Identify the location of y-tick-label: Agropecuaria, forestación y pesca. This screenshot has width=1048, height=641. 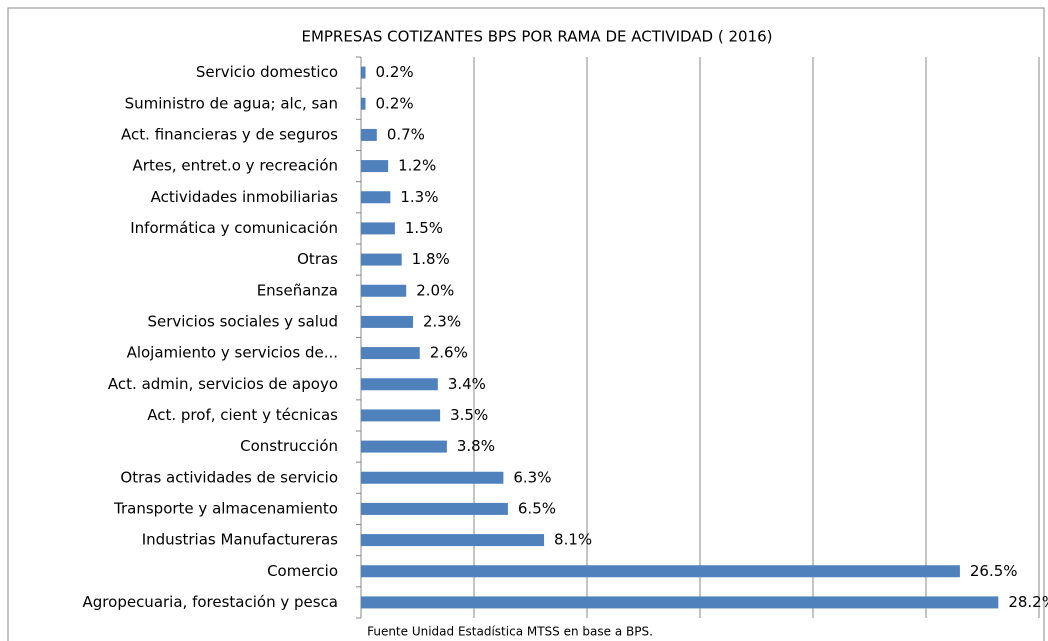
(210, 602).